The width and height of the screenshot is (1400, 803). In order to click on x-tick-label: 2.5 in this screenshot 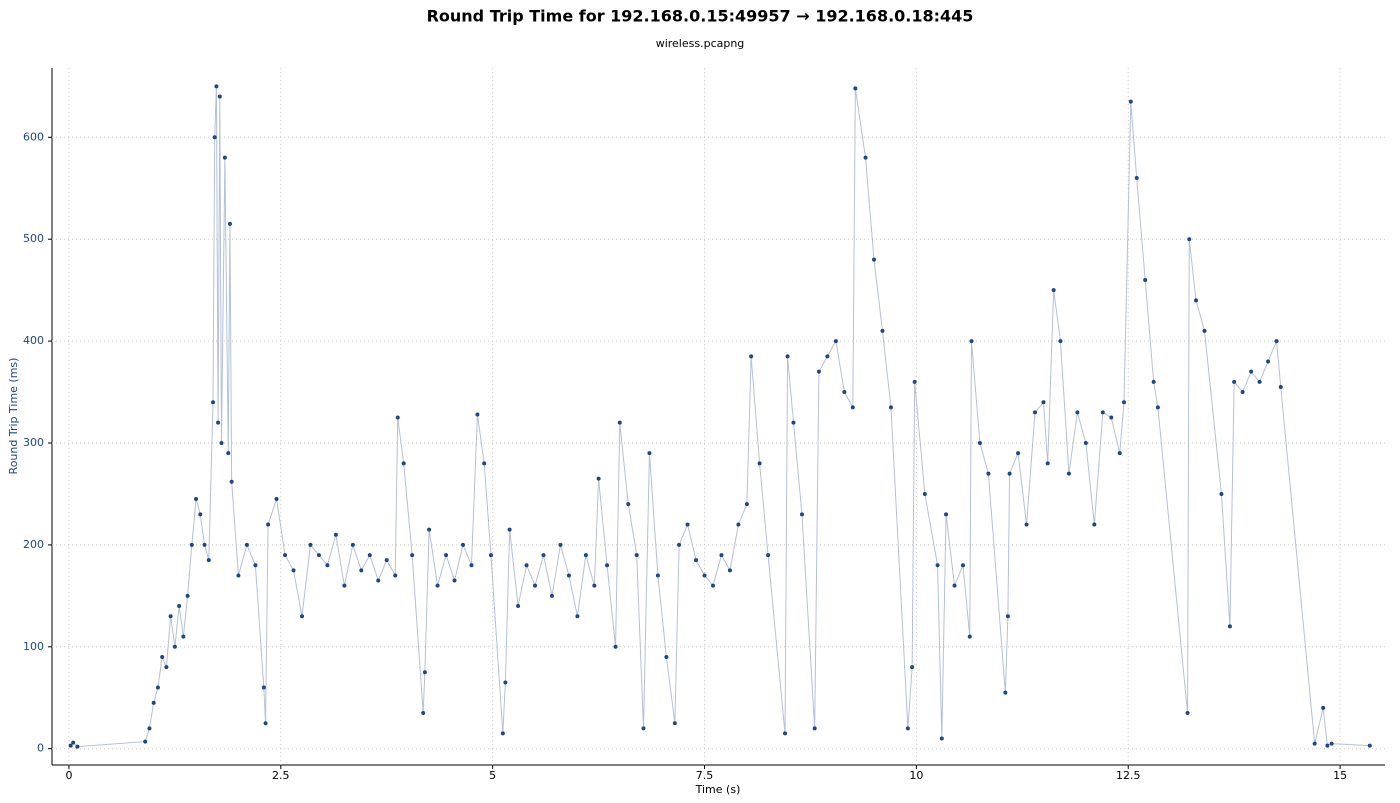, I will do `click(281, 775)`.